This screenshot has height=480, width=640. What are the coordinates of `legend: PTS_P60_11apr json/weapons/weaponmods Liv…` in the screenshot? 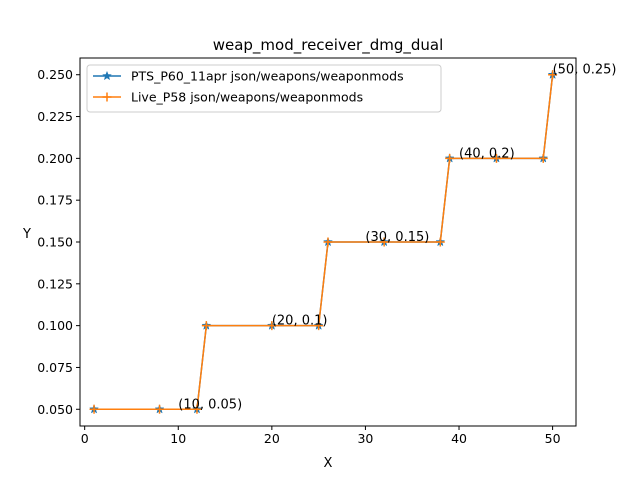 It's located at (264, 88).